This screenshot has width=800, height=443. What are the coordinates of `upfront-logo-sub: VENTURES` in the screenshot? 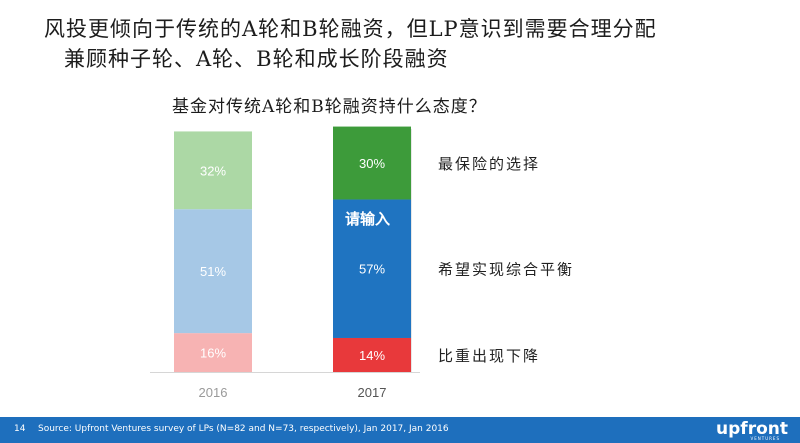 It's located at (765, 438).